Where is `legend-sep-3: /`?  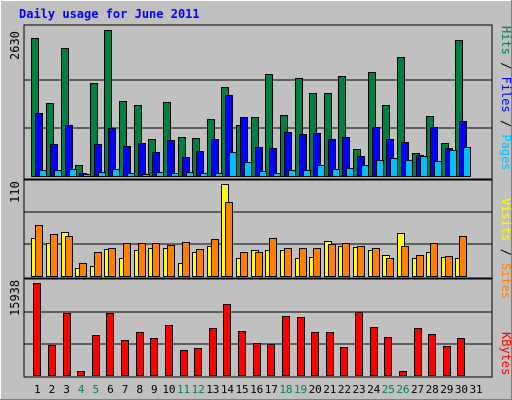
legend-sep-3: / is located at coordinates (505, 252).